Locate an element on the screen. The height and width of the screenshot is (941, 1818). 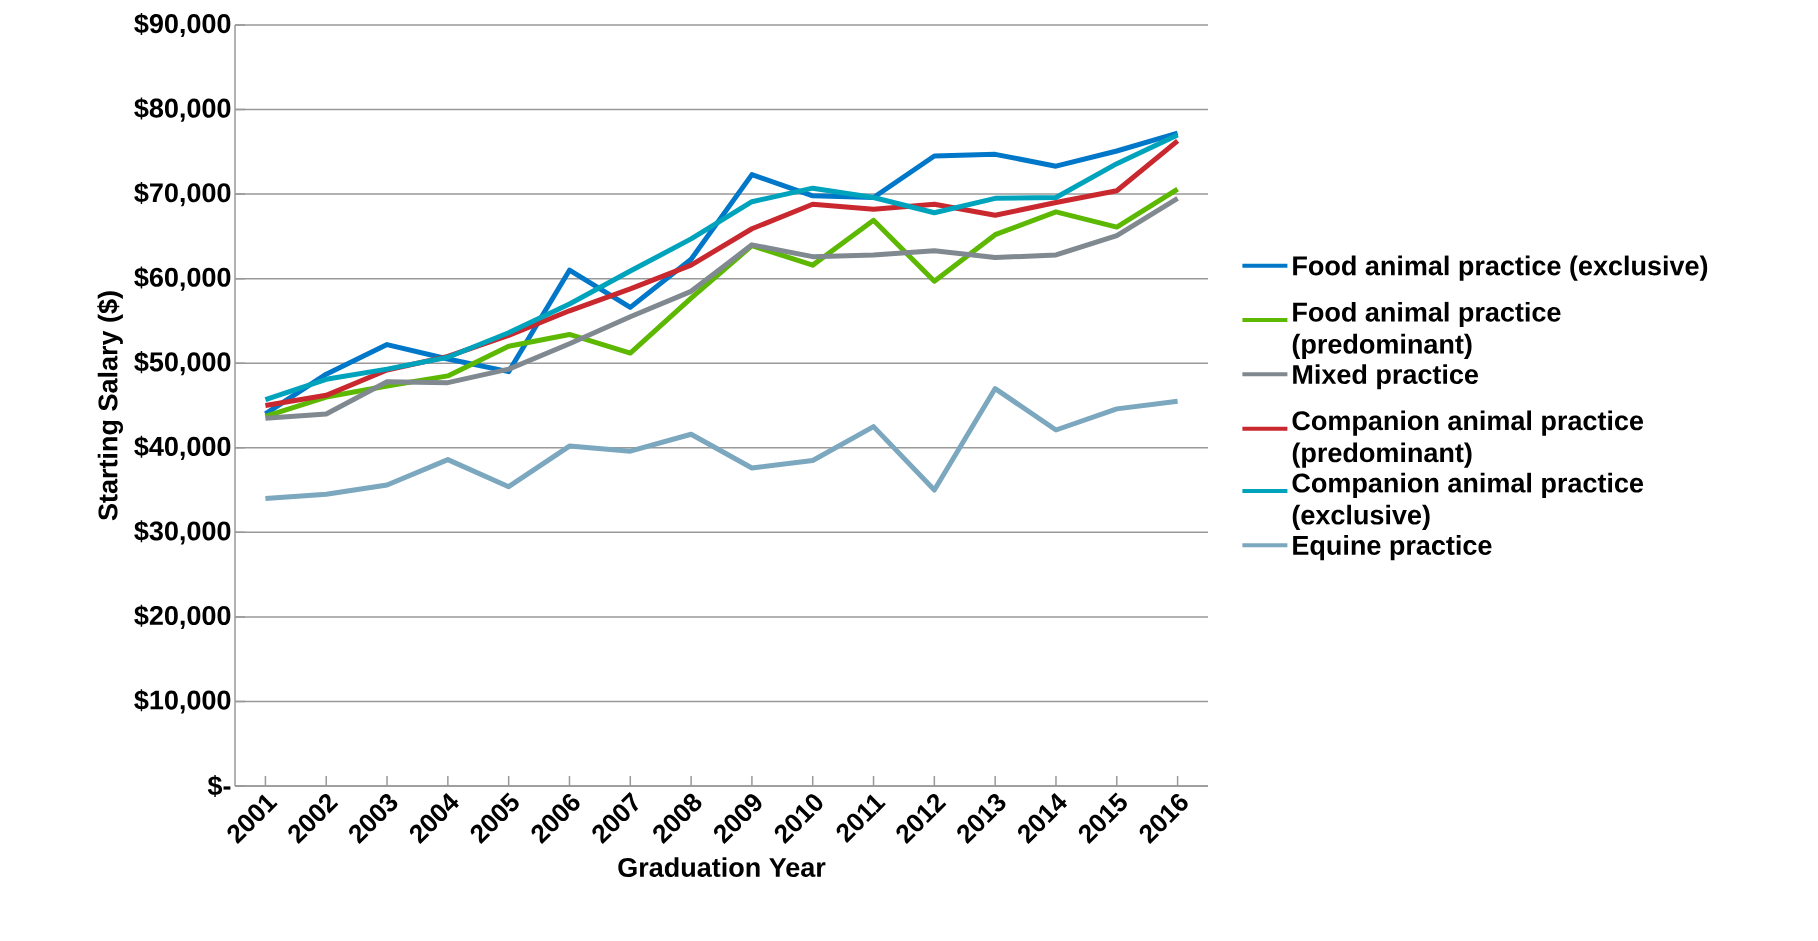
x-axis-title: Graduation Year is located at coordinates (722, 867).